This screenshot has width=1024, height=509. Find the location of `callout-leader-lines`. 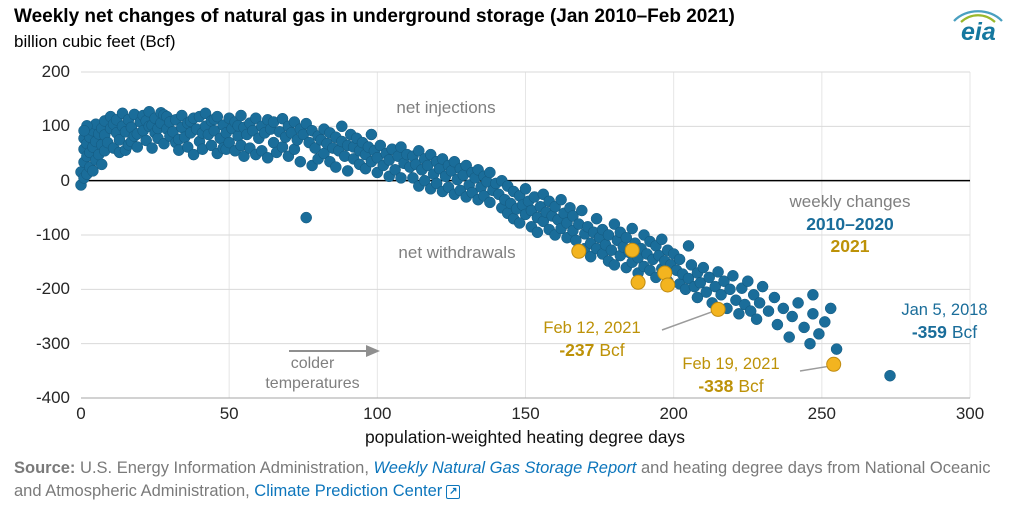

callout-leader-lines is located at coordinates (745, 341).